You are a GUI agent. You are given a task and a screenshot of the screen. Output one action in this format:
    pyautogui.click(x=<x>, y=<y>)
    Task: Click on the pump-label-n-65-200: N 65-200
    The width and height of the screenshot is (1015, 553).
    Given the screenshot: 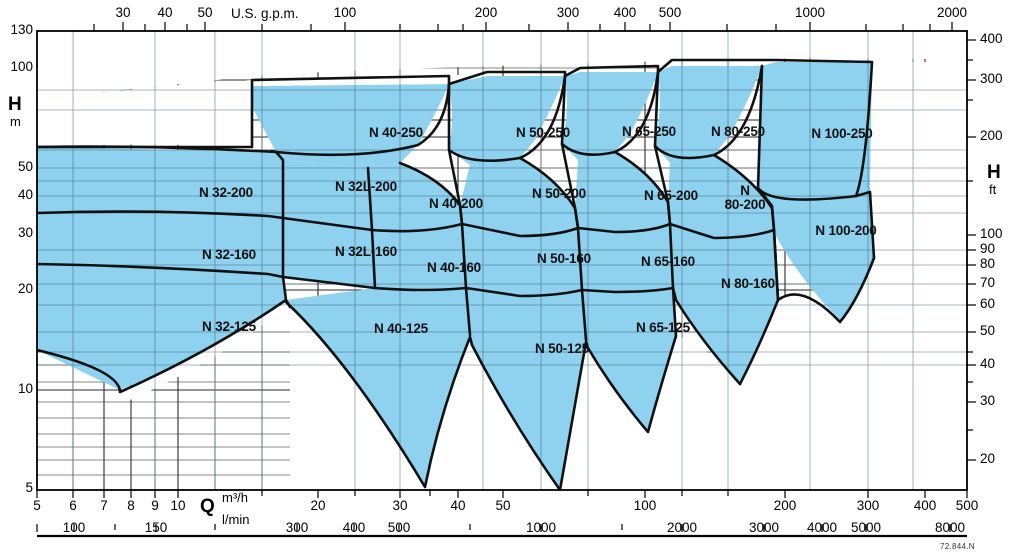 What is the action you would take?
    pyautogui.click(x=671, y=195)
    